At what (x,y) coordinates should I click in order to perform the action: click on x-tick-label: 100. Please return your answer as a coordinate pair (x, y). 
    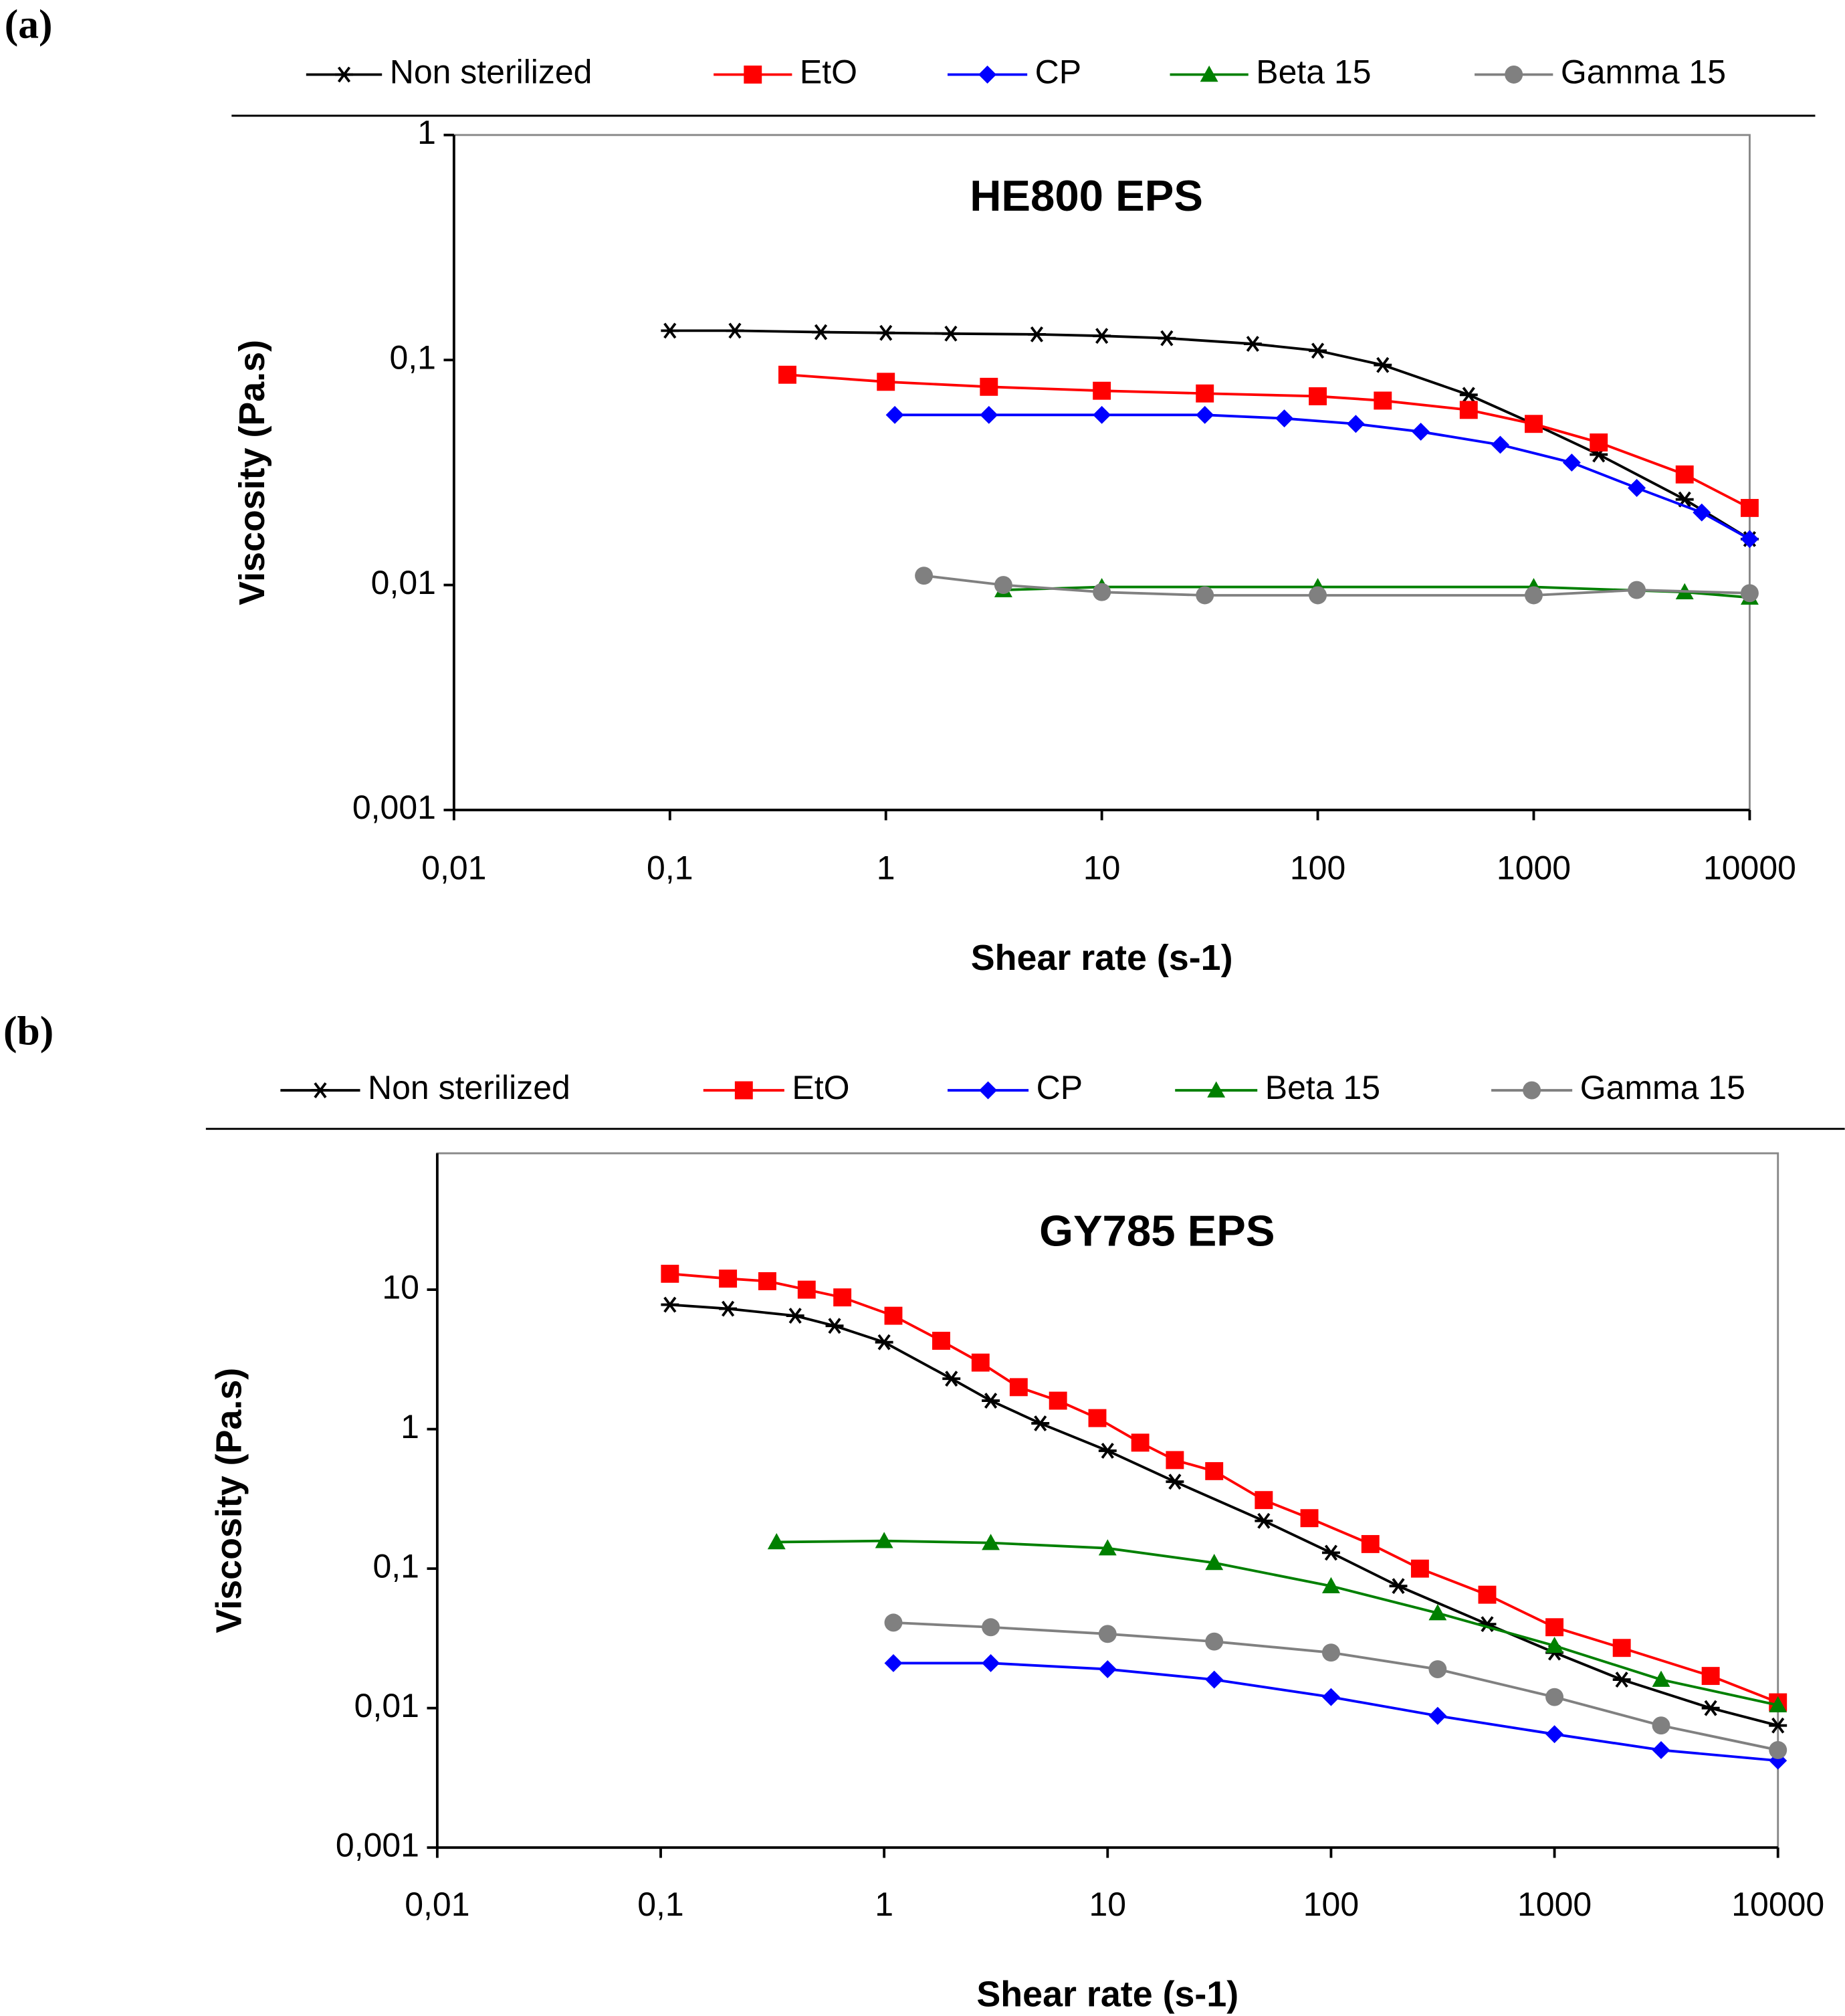
    Looking at the image, I should click on (1331, 1904).